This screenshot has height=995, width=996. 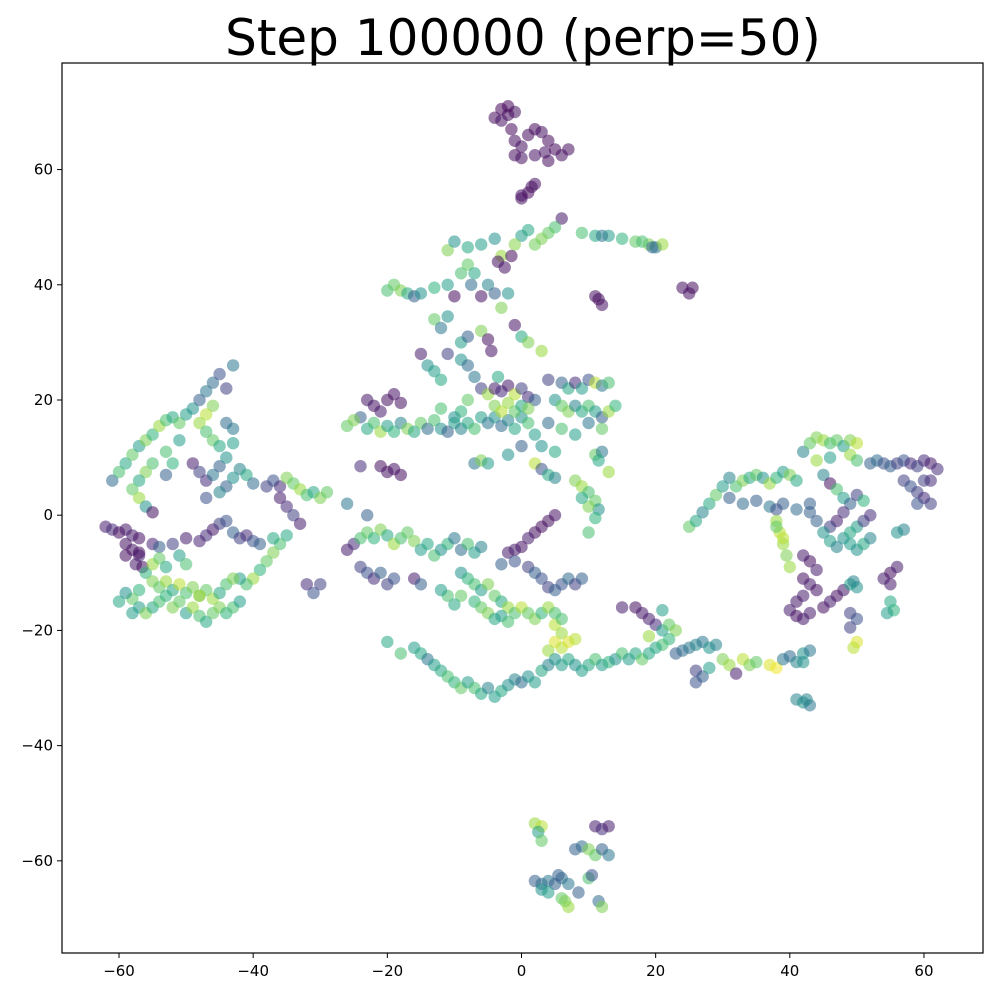 What do you see at coordinates (48, 515) in the screenshot?
I see `y-tick-label: 0` at bounding box center [48, 515].